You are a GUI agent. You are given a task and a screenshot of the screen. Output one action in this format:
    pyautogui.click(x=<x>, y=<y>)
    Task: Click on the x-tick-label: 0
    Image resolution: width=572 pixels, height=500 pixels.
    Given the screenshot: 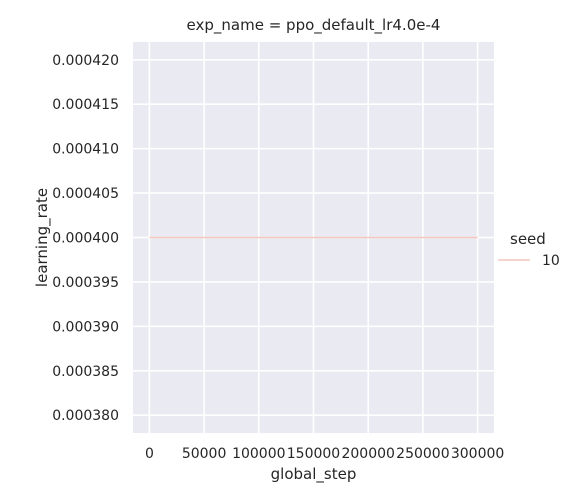 What is the action you would take?
    pyautogui.click(x=149, y=454)
    